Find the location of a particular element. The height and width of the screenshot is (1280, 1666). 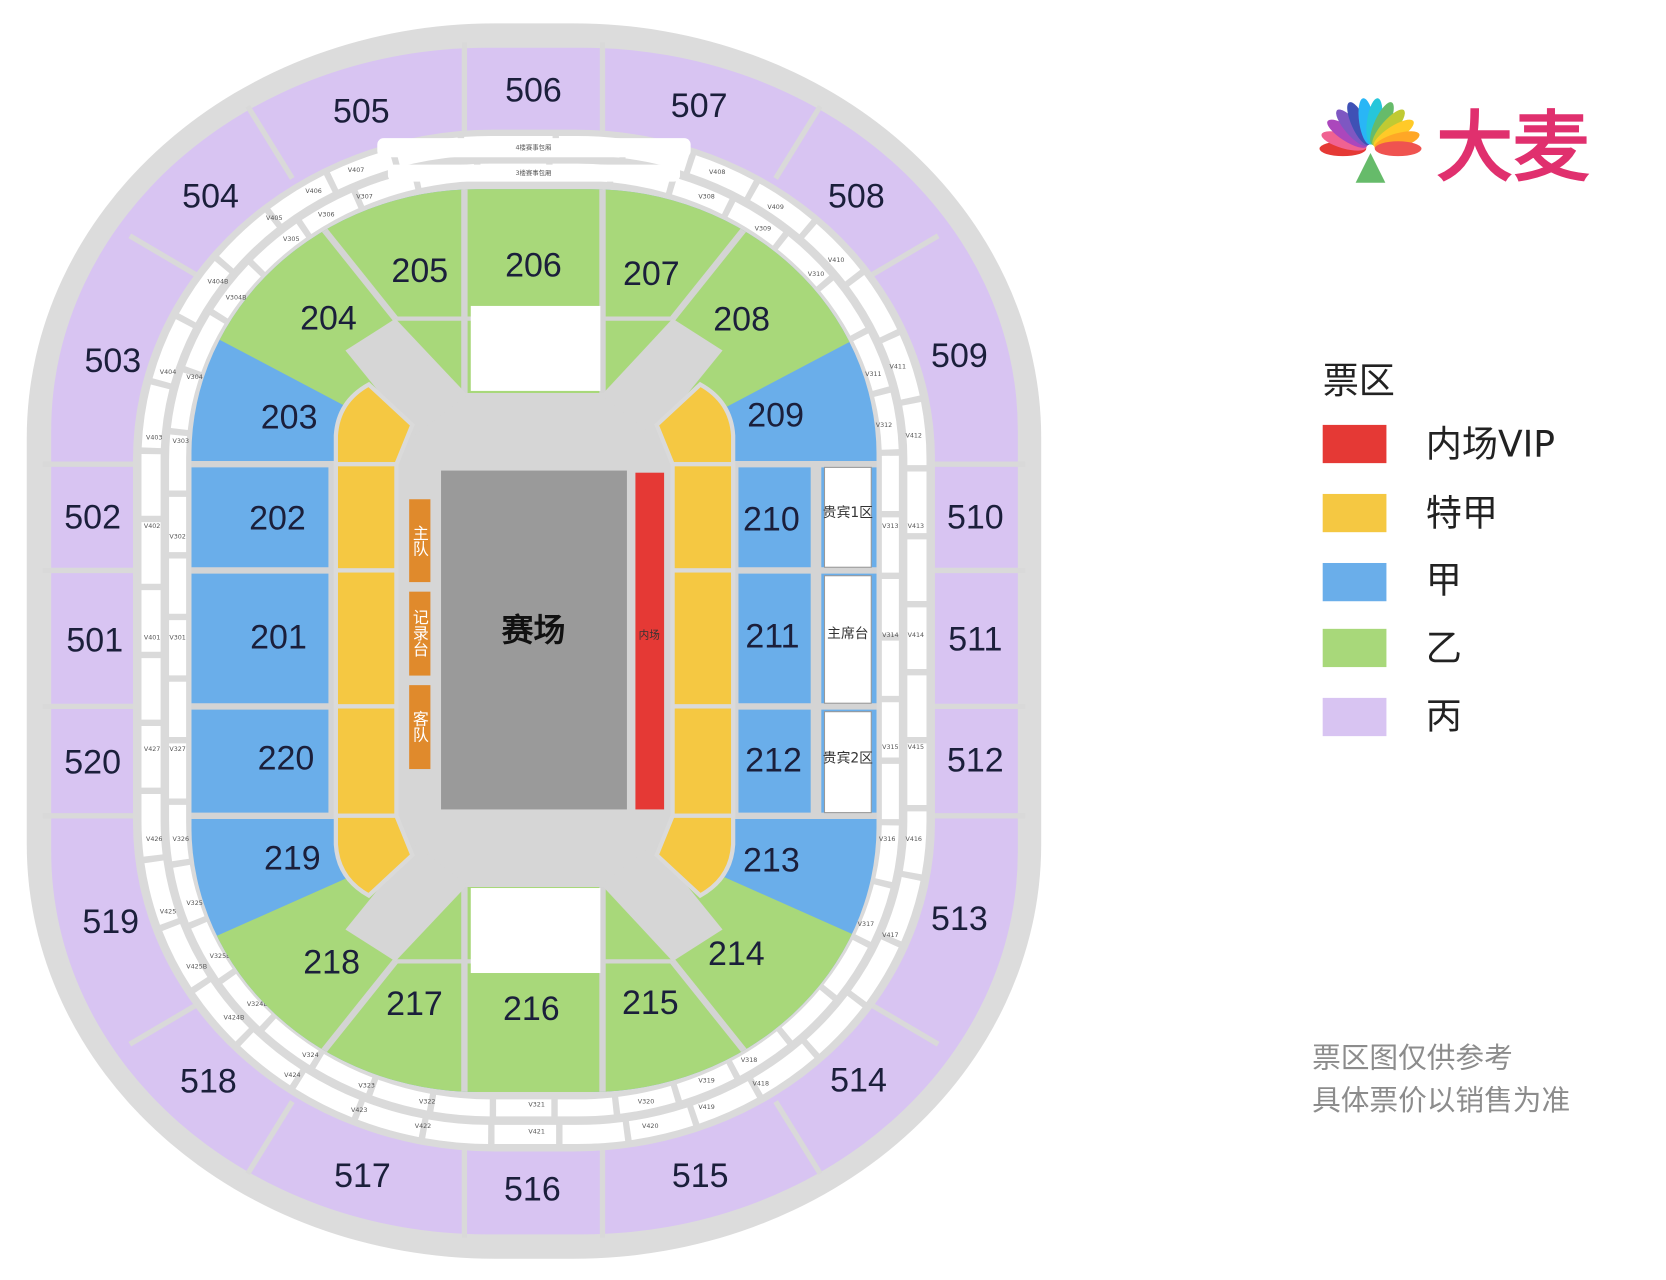

section-215: 215 is located at coordinates (650, 1003).